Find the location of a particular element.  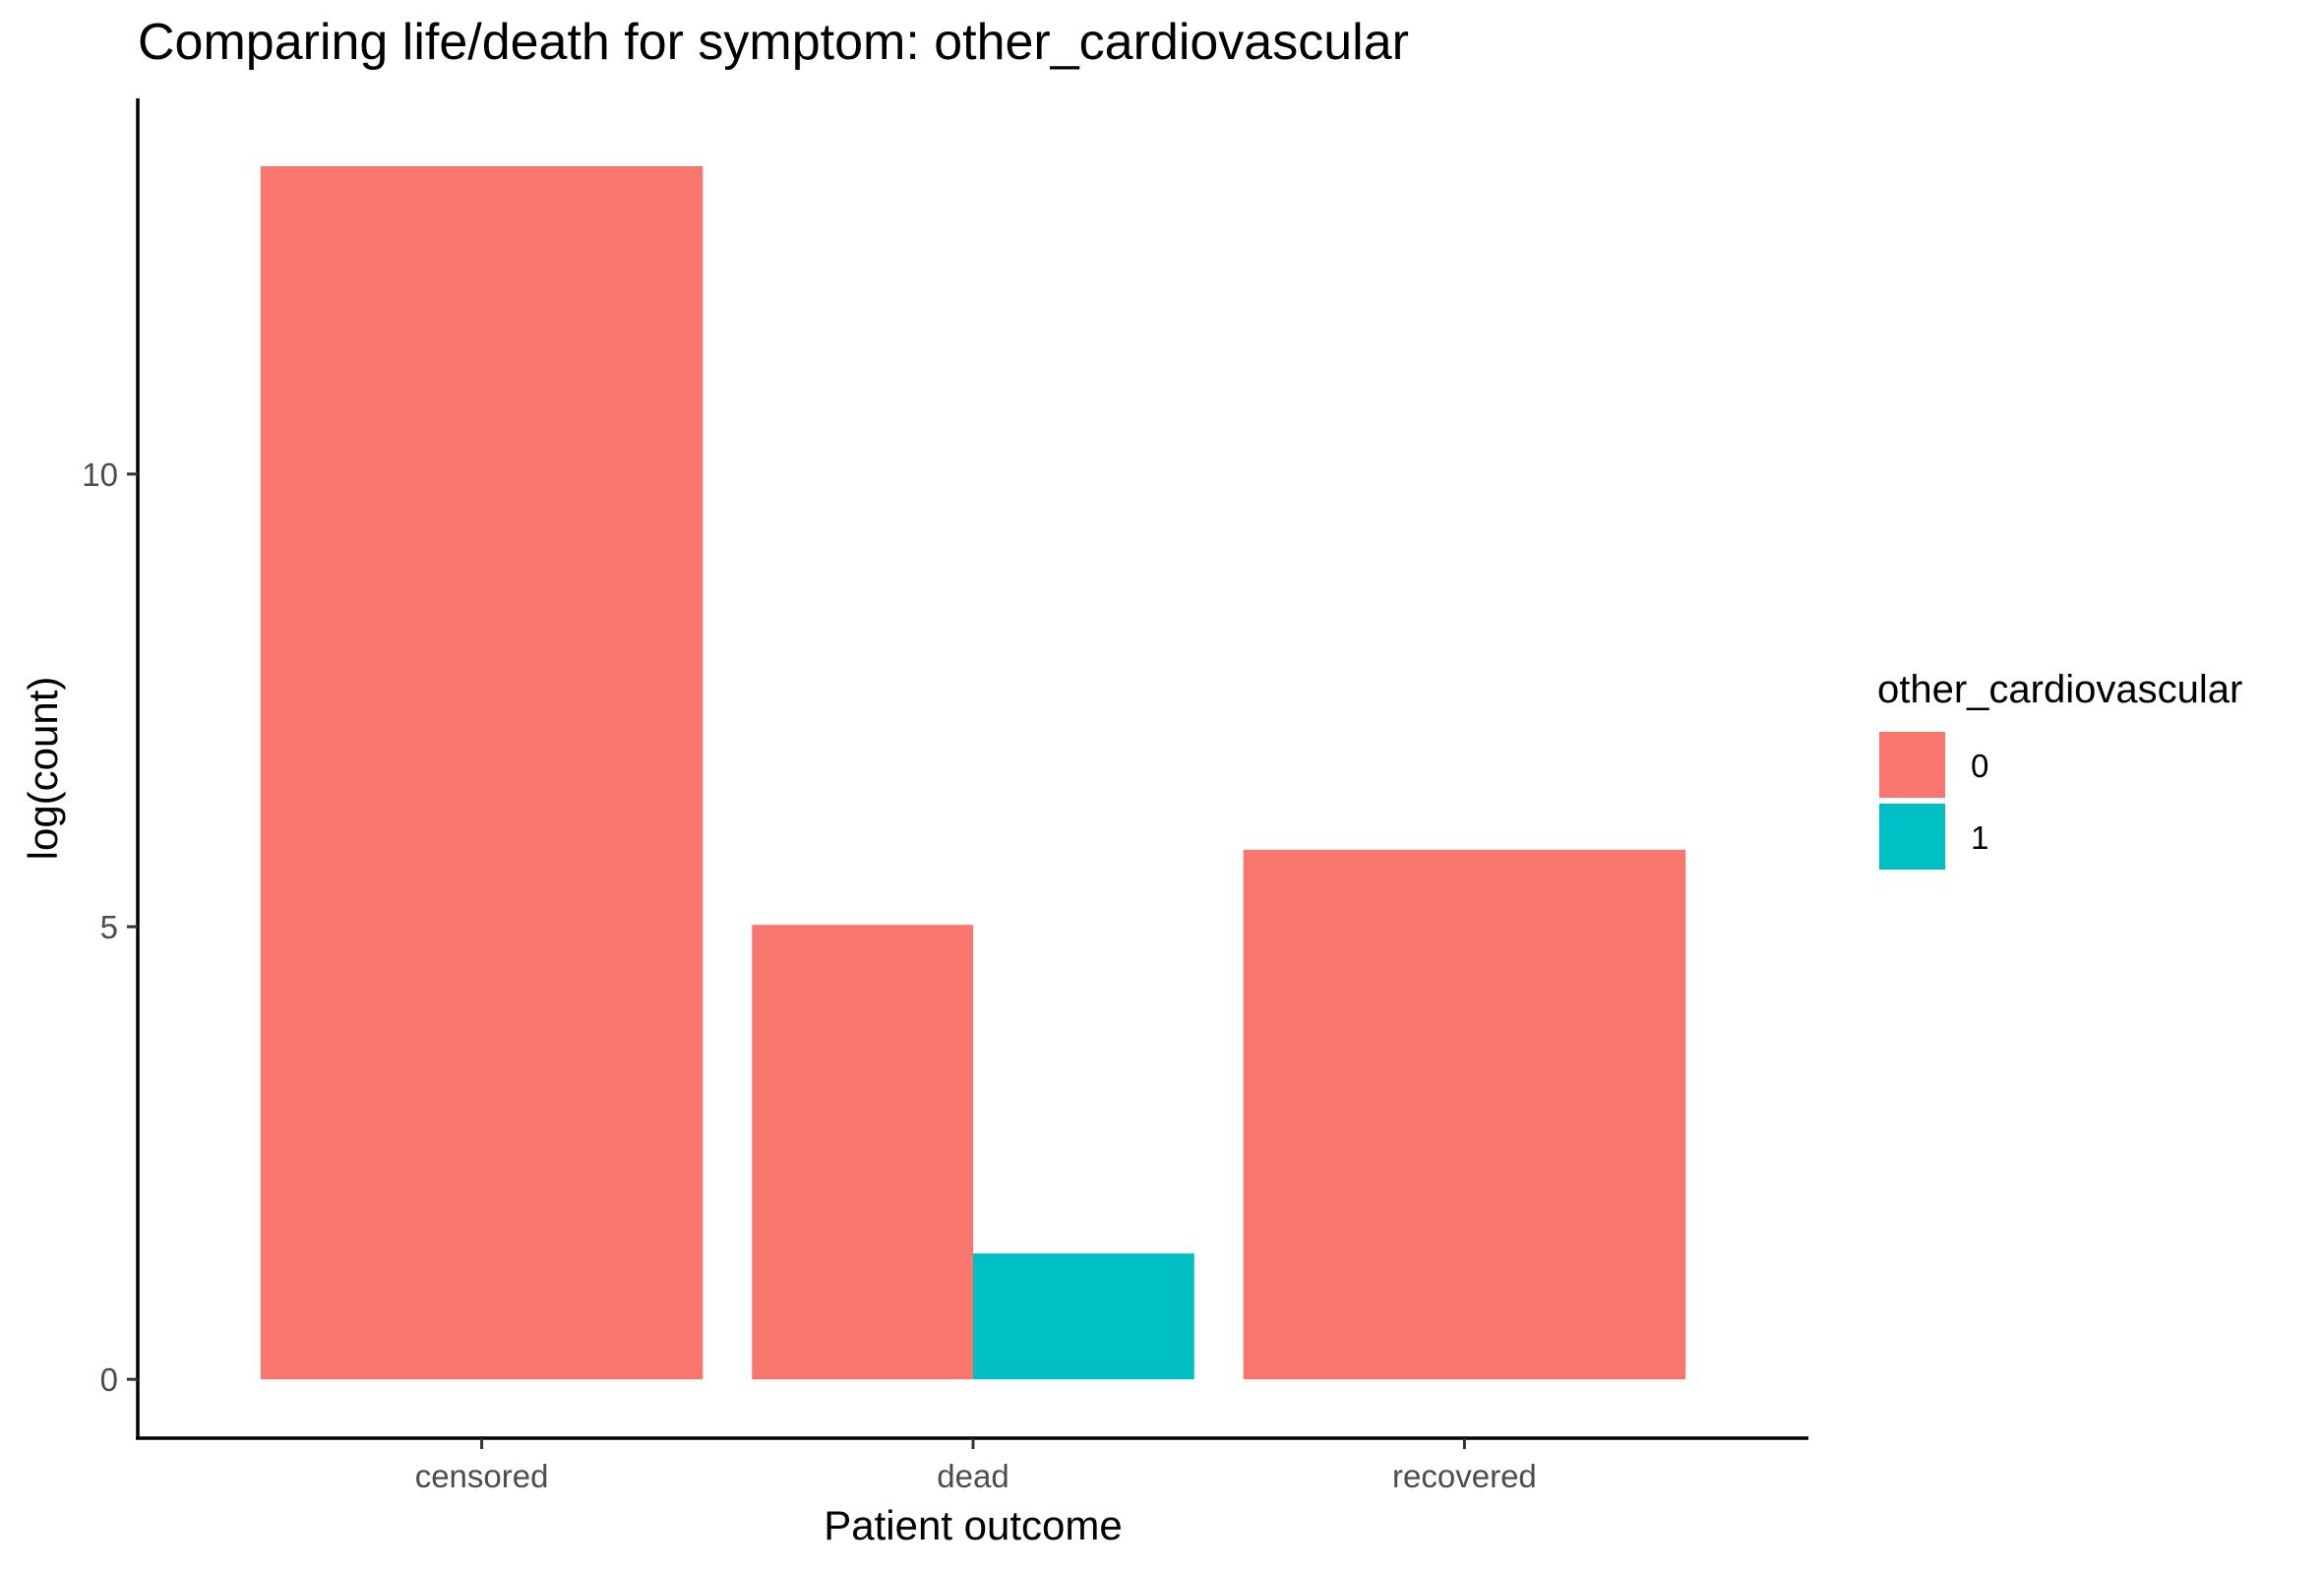

legend-label-0: 0 is located at coordinates (1979, 766).